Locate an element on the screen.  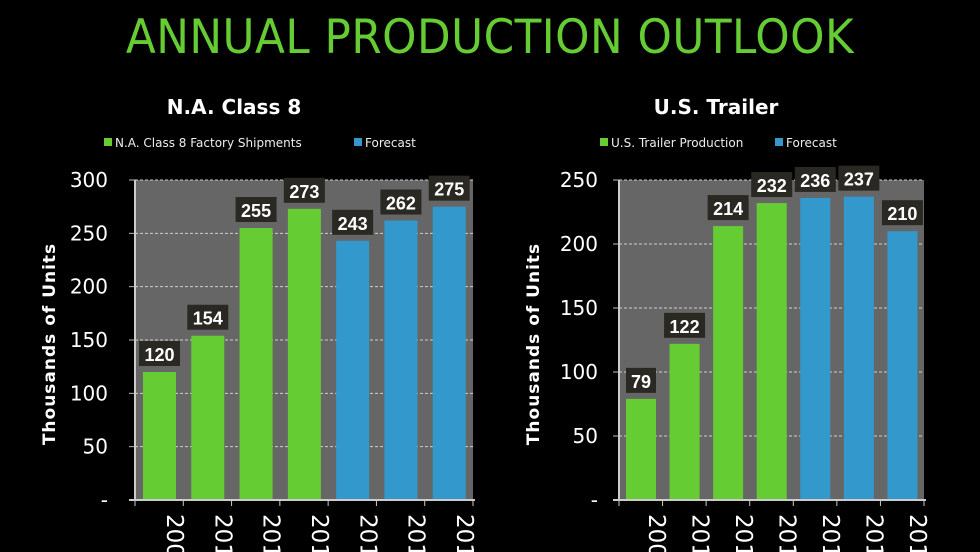
data-label: 237 is located at coordinates (859, 180).